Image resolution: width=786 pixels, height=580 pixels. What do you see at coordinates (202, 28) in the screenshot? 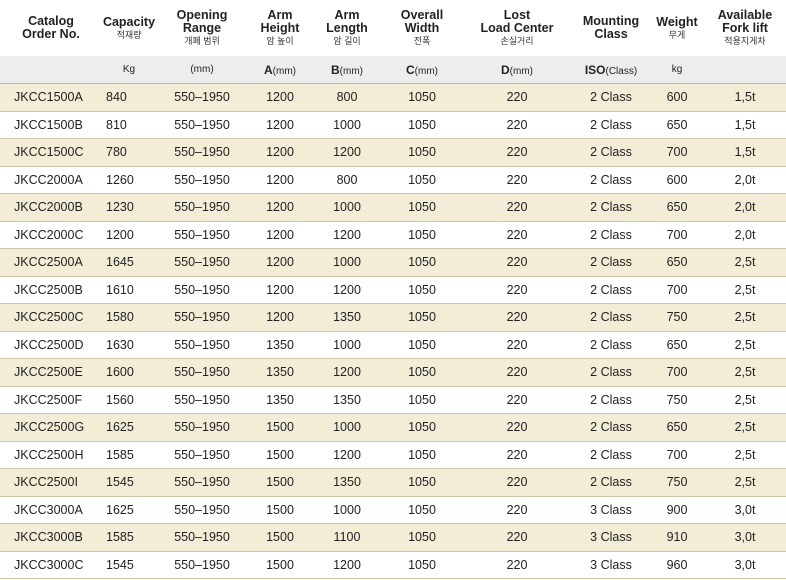
I see `column-header-title: Range` at bounding box center [202, 28].